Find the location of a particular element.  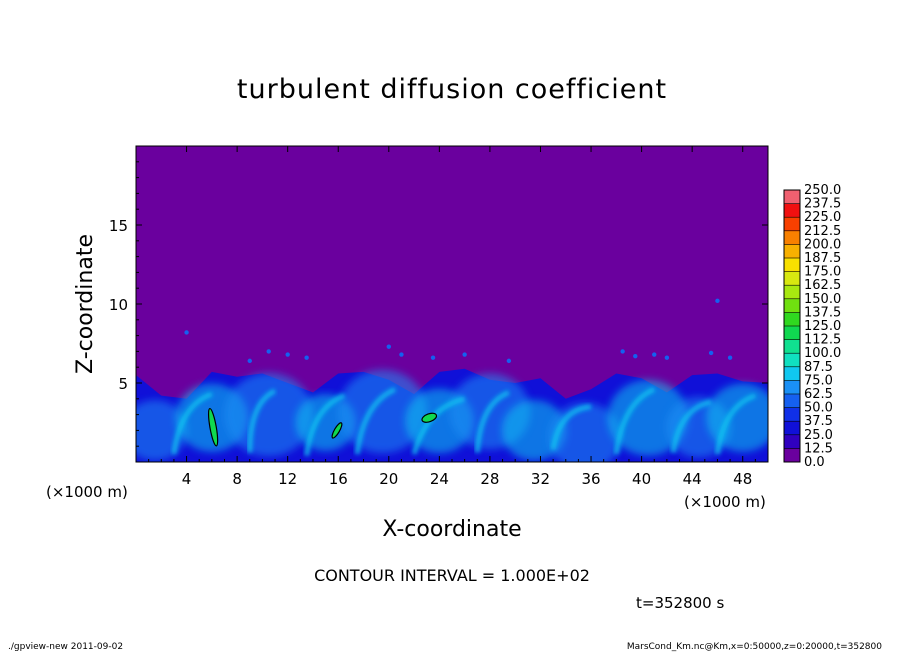

y-axis-title: Z-coordinate is located at coordinates (85, 304).